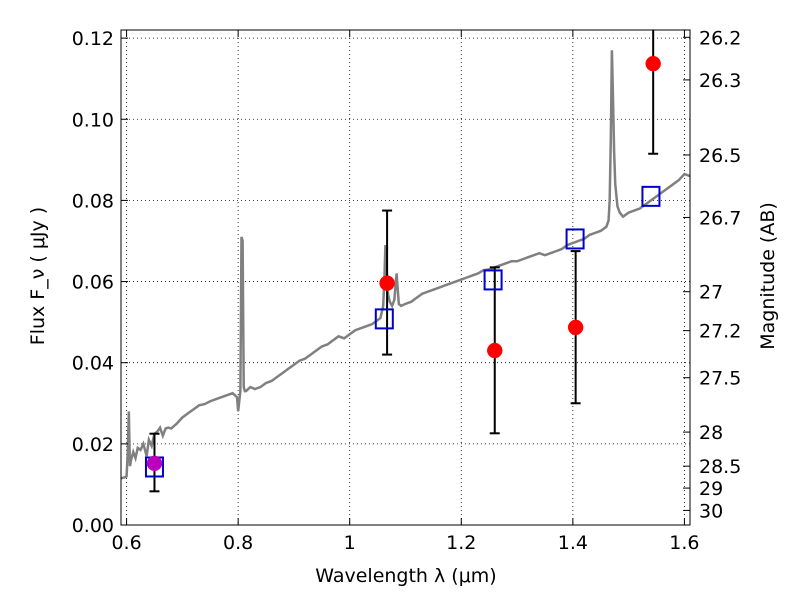 The image size is (800, 600). I want to click on magnitude-tick-label: 27.2, so click(720, 332).